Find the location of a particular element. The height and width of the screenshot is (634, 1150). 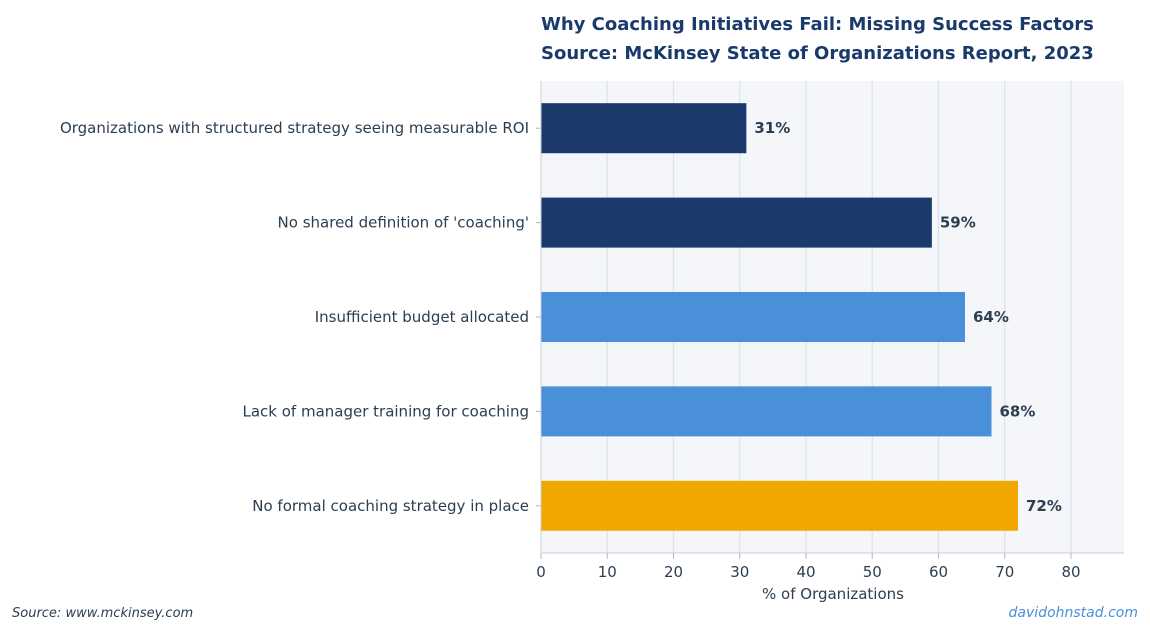

value-label-2: 59% is located at coordinates (958, 223).